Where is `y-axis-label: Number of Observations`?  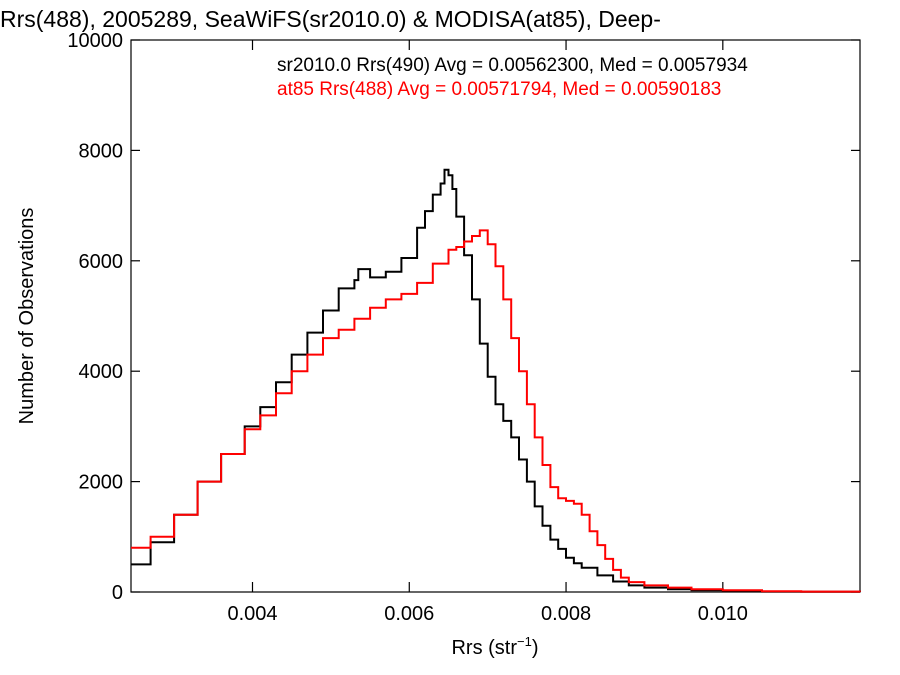 y-axis-label: Number of Observations is located at coordinates (27, 316).